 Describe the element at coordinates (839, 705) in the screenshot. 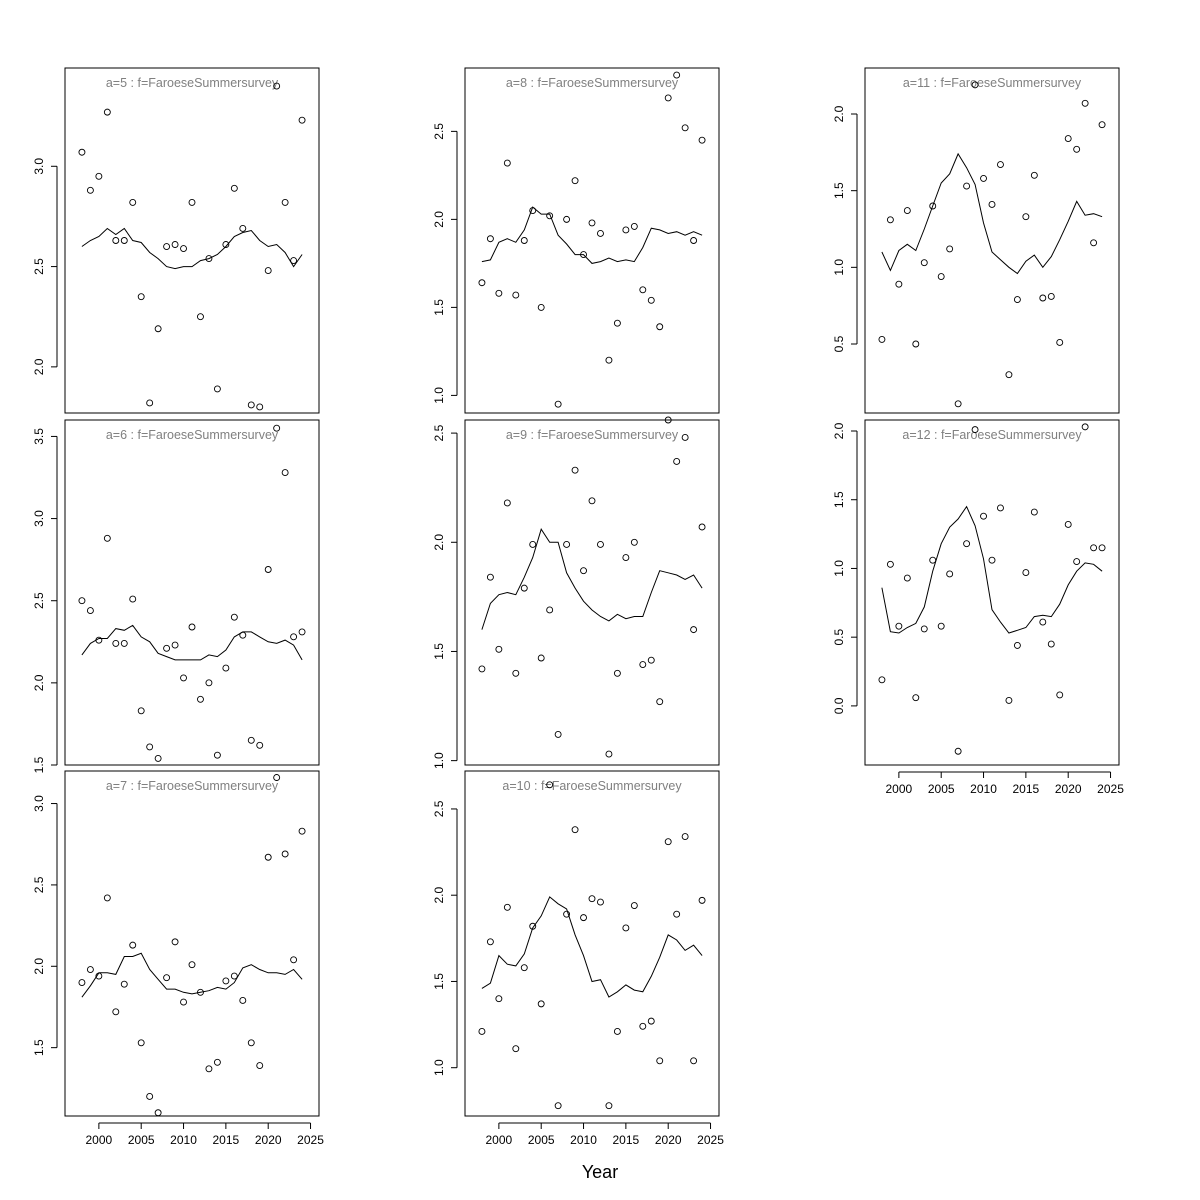

I see `y-tick-label: 0.0` at that location.